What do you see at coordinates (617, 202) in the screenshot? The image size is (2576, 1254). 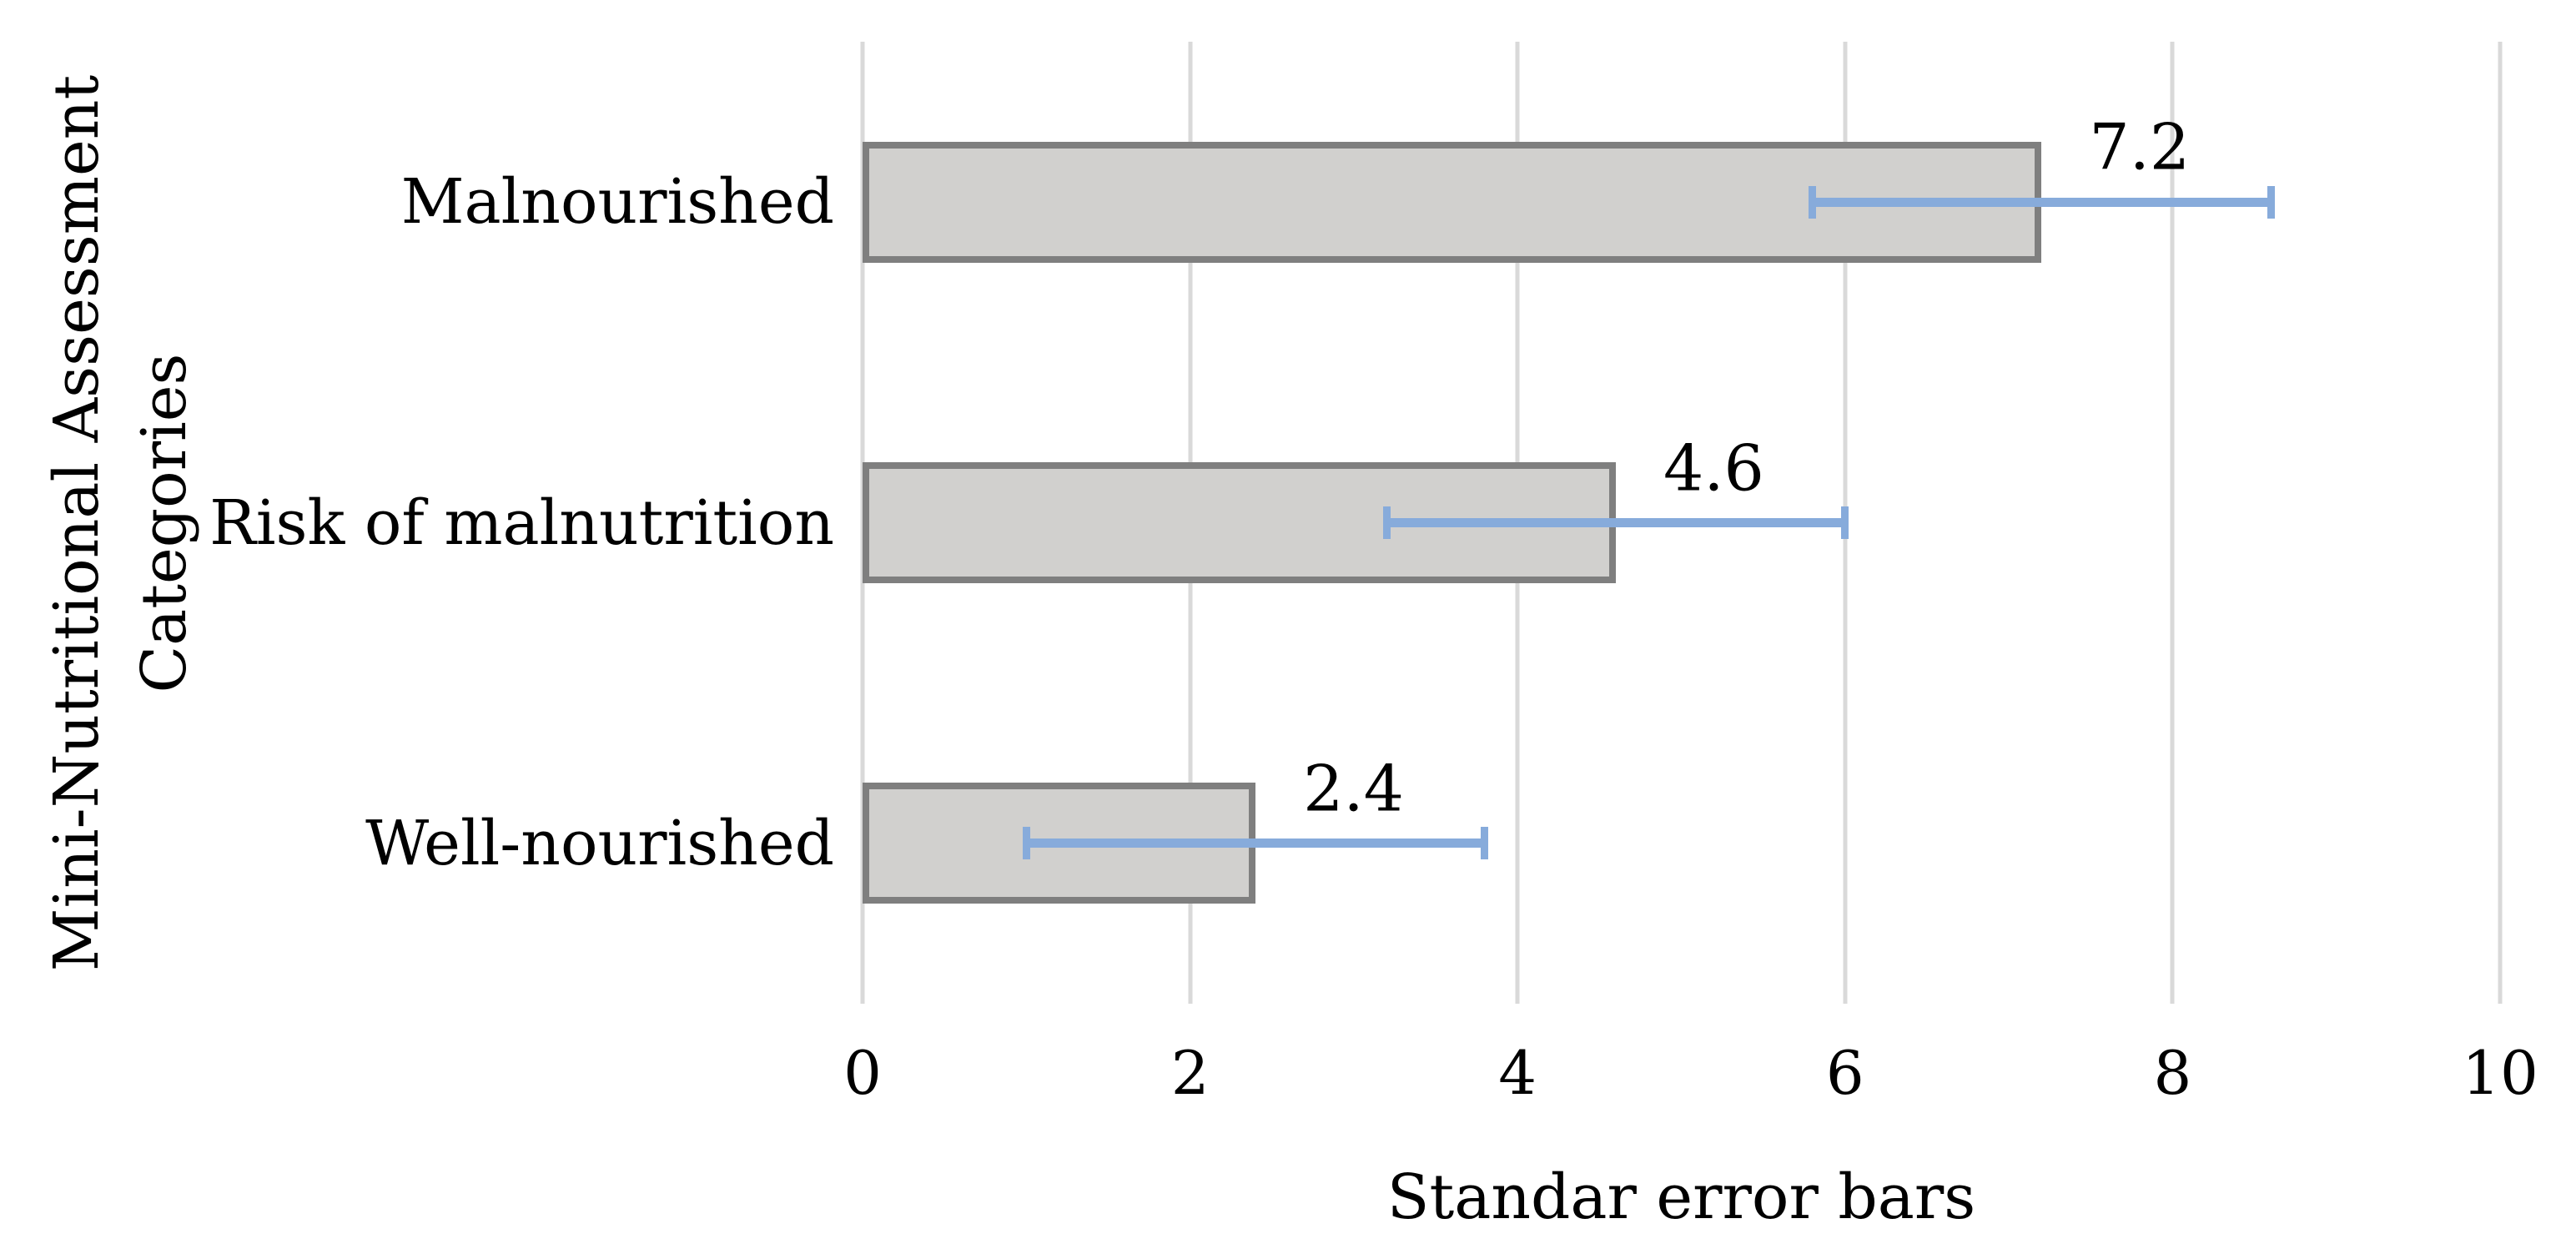 I see `category-label: Malnourished` at bounding box center [617, 202].